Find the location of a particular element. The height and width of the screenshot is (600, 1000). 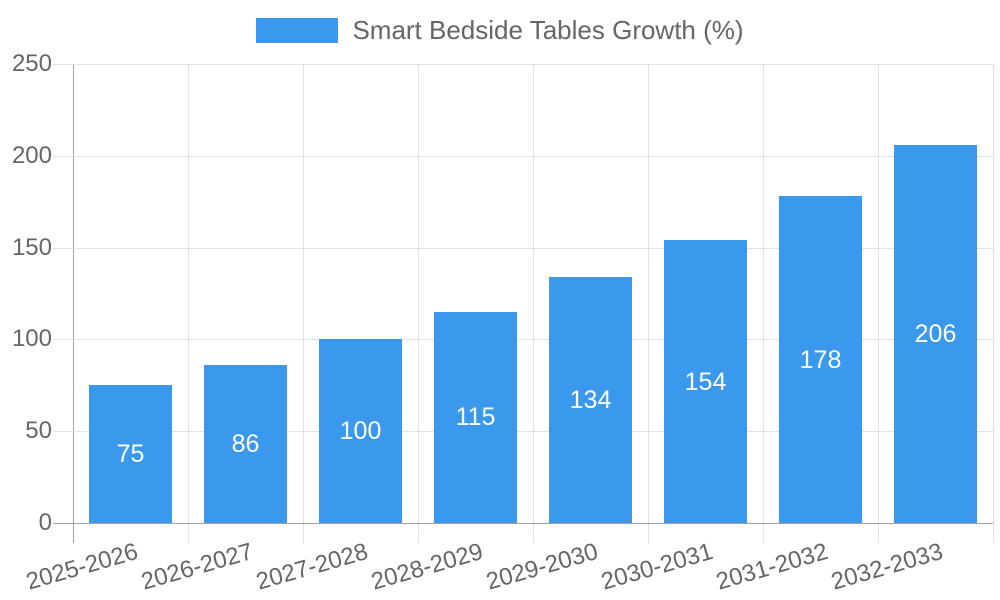

x-tick-label: 2029-2030 is located at coordinates (541, 567).